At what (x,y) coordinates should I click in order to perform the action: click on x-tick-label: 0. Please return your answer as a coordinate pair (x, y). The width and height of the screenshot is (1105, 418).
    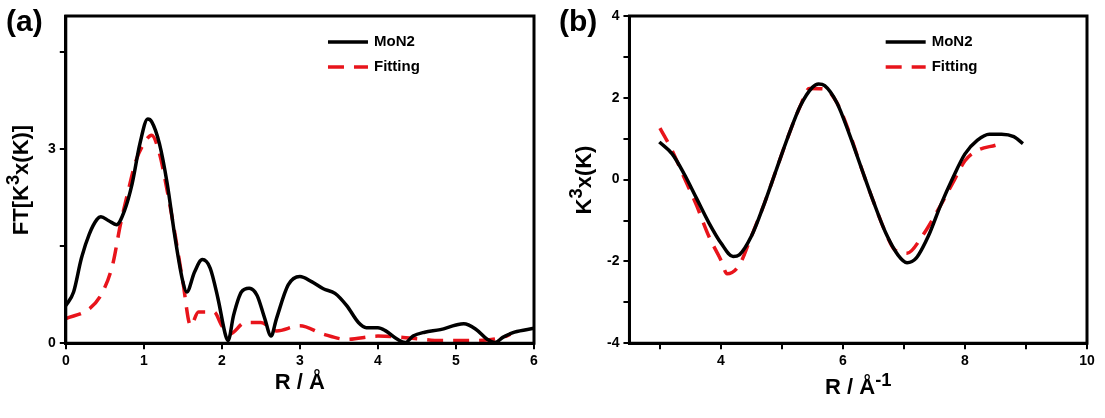
    Looking at the image, I should click on (65, 360).